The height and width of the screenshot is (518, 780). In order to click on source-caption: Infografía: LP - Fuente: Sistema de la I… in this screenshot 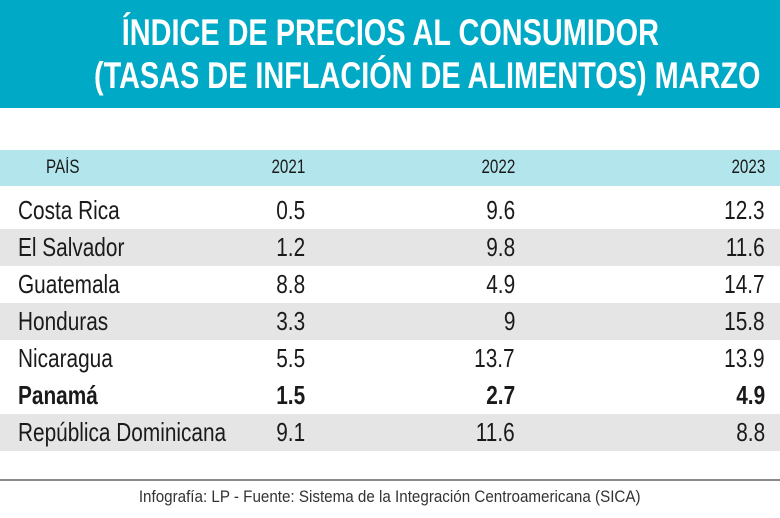, I will do `click(390, 497)`.